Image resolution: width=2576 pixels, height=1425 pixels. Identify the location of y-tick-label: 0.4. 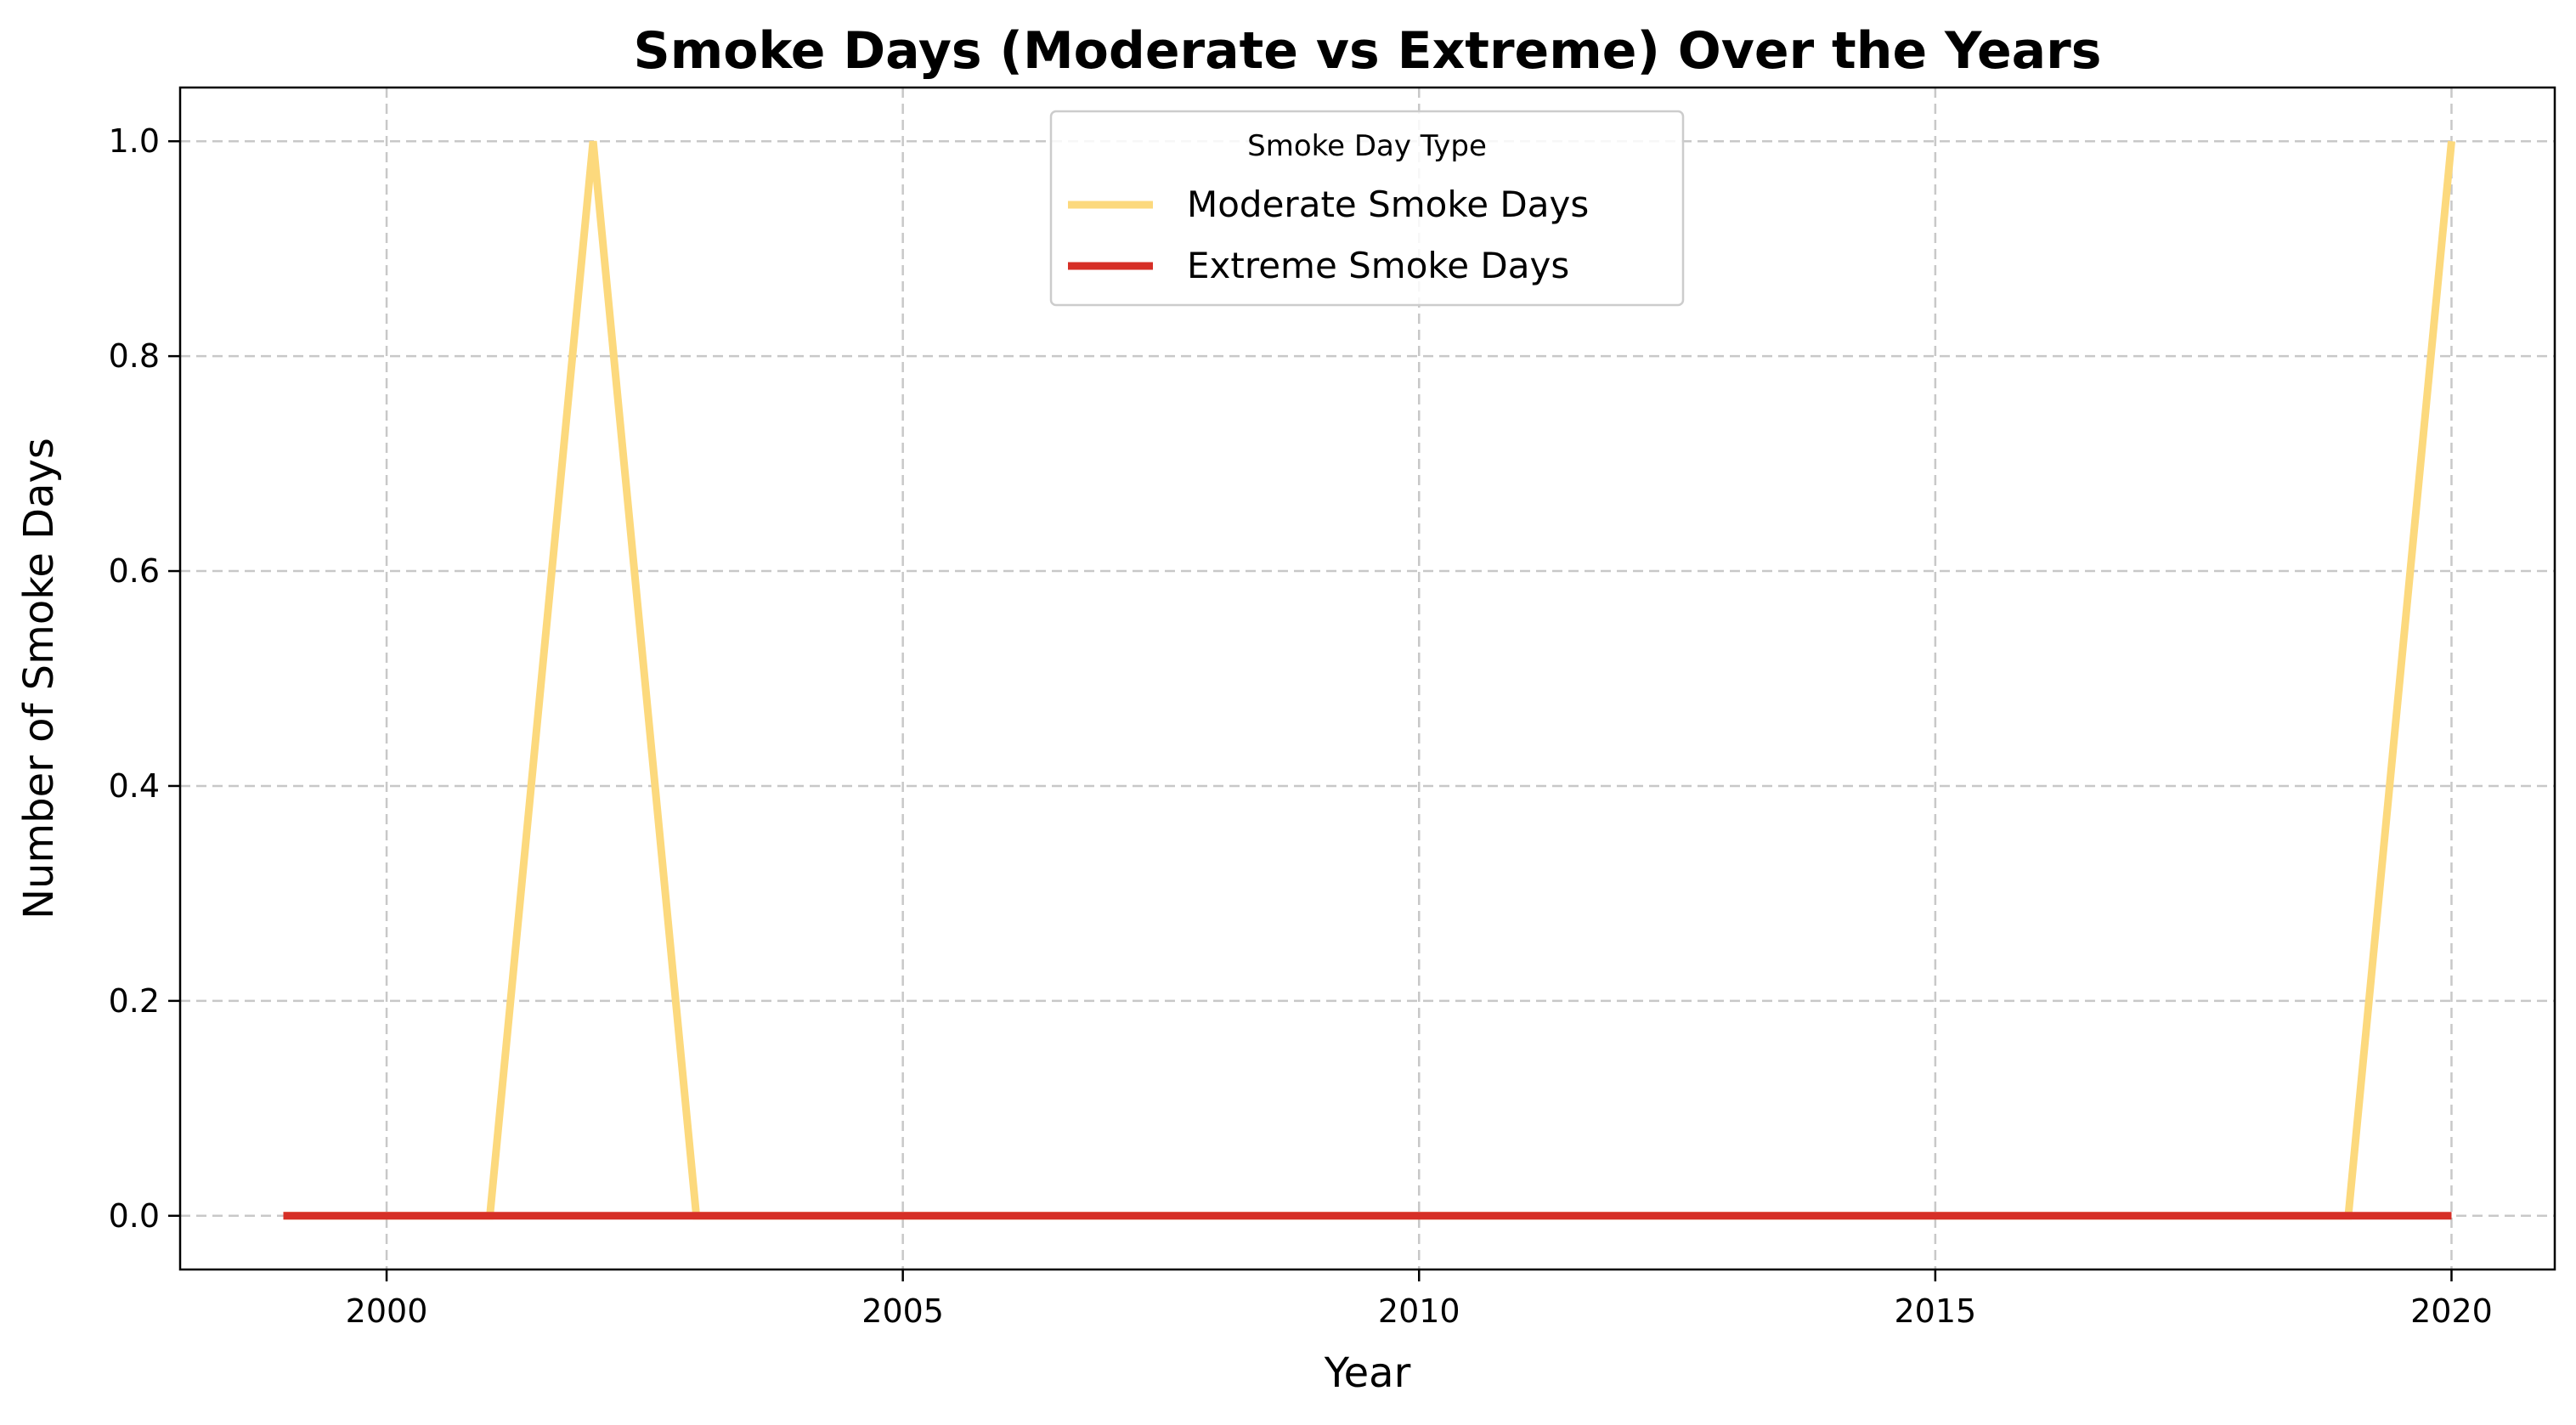
(134, 786).